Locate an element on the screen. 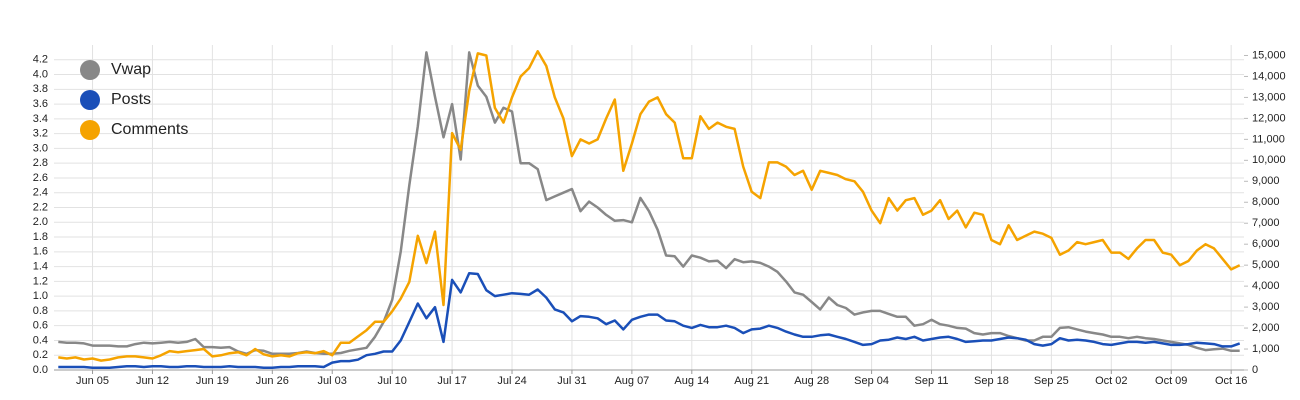 This screenshot has width=1300, height=400. x-tick-label: Sep 04 is located at coordinates (871, 381).